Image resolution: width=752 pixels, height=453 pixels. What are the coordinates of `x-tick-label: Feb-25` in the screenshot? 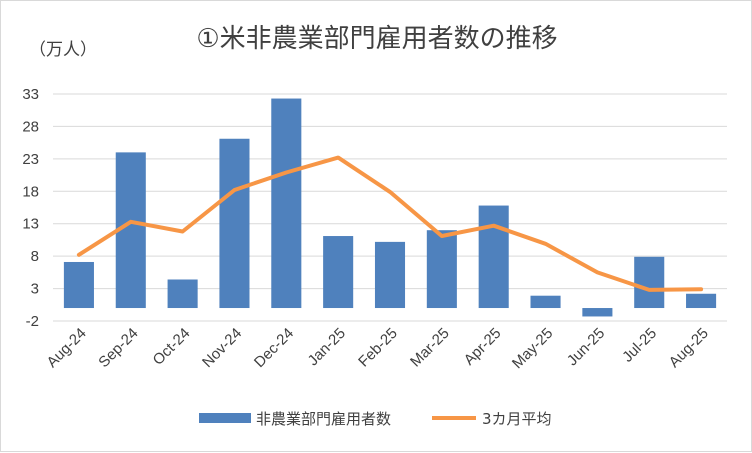 It's located at (378, 348).